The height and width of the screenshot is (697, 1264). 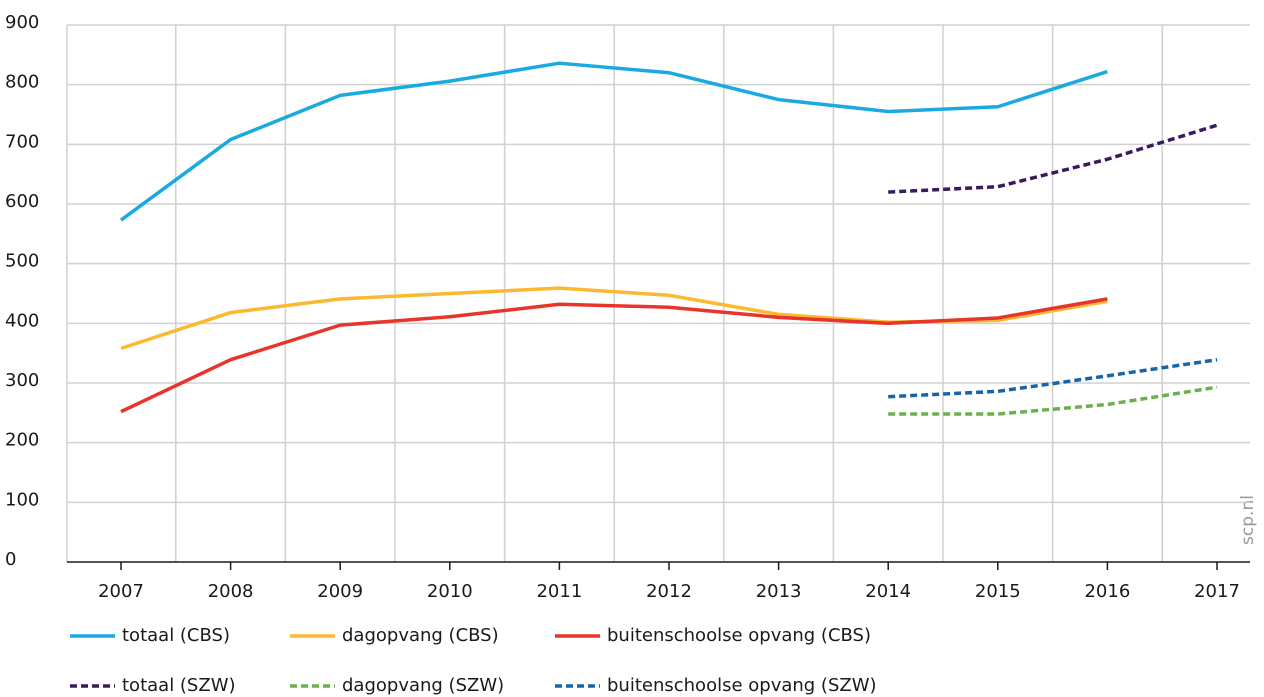 What do you see at coordinates (1107, 591) in the screenshot?
I see `x-tick-label: 2016` at bounding box center [1107, 591].